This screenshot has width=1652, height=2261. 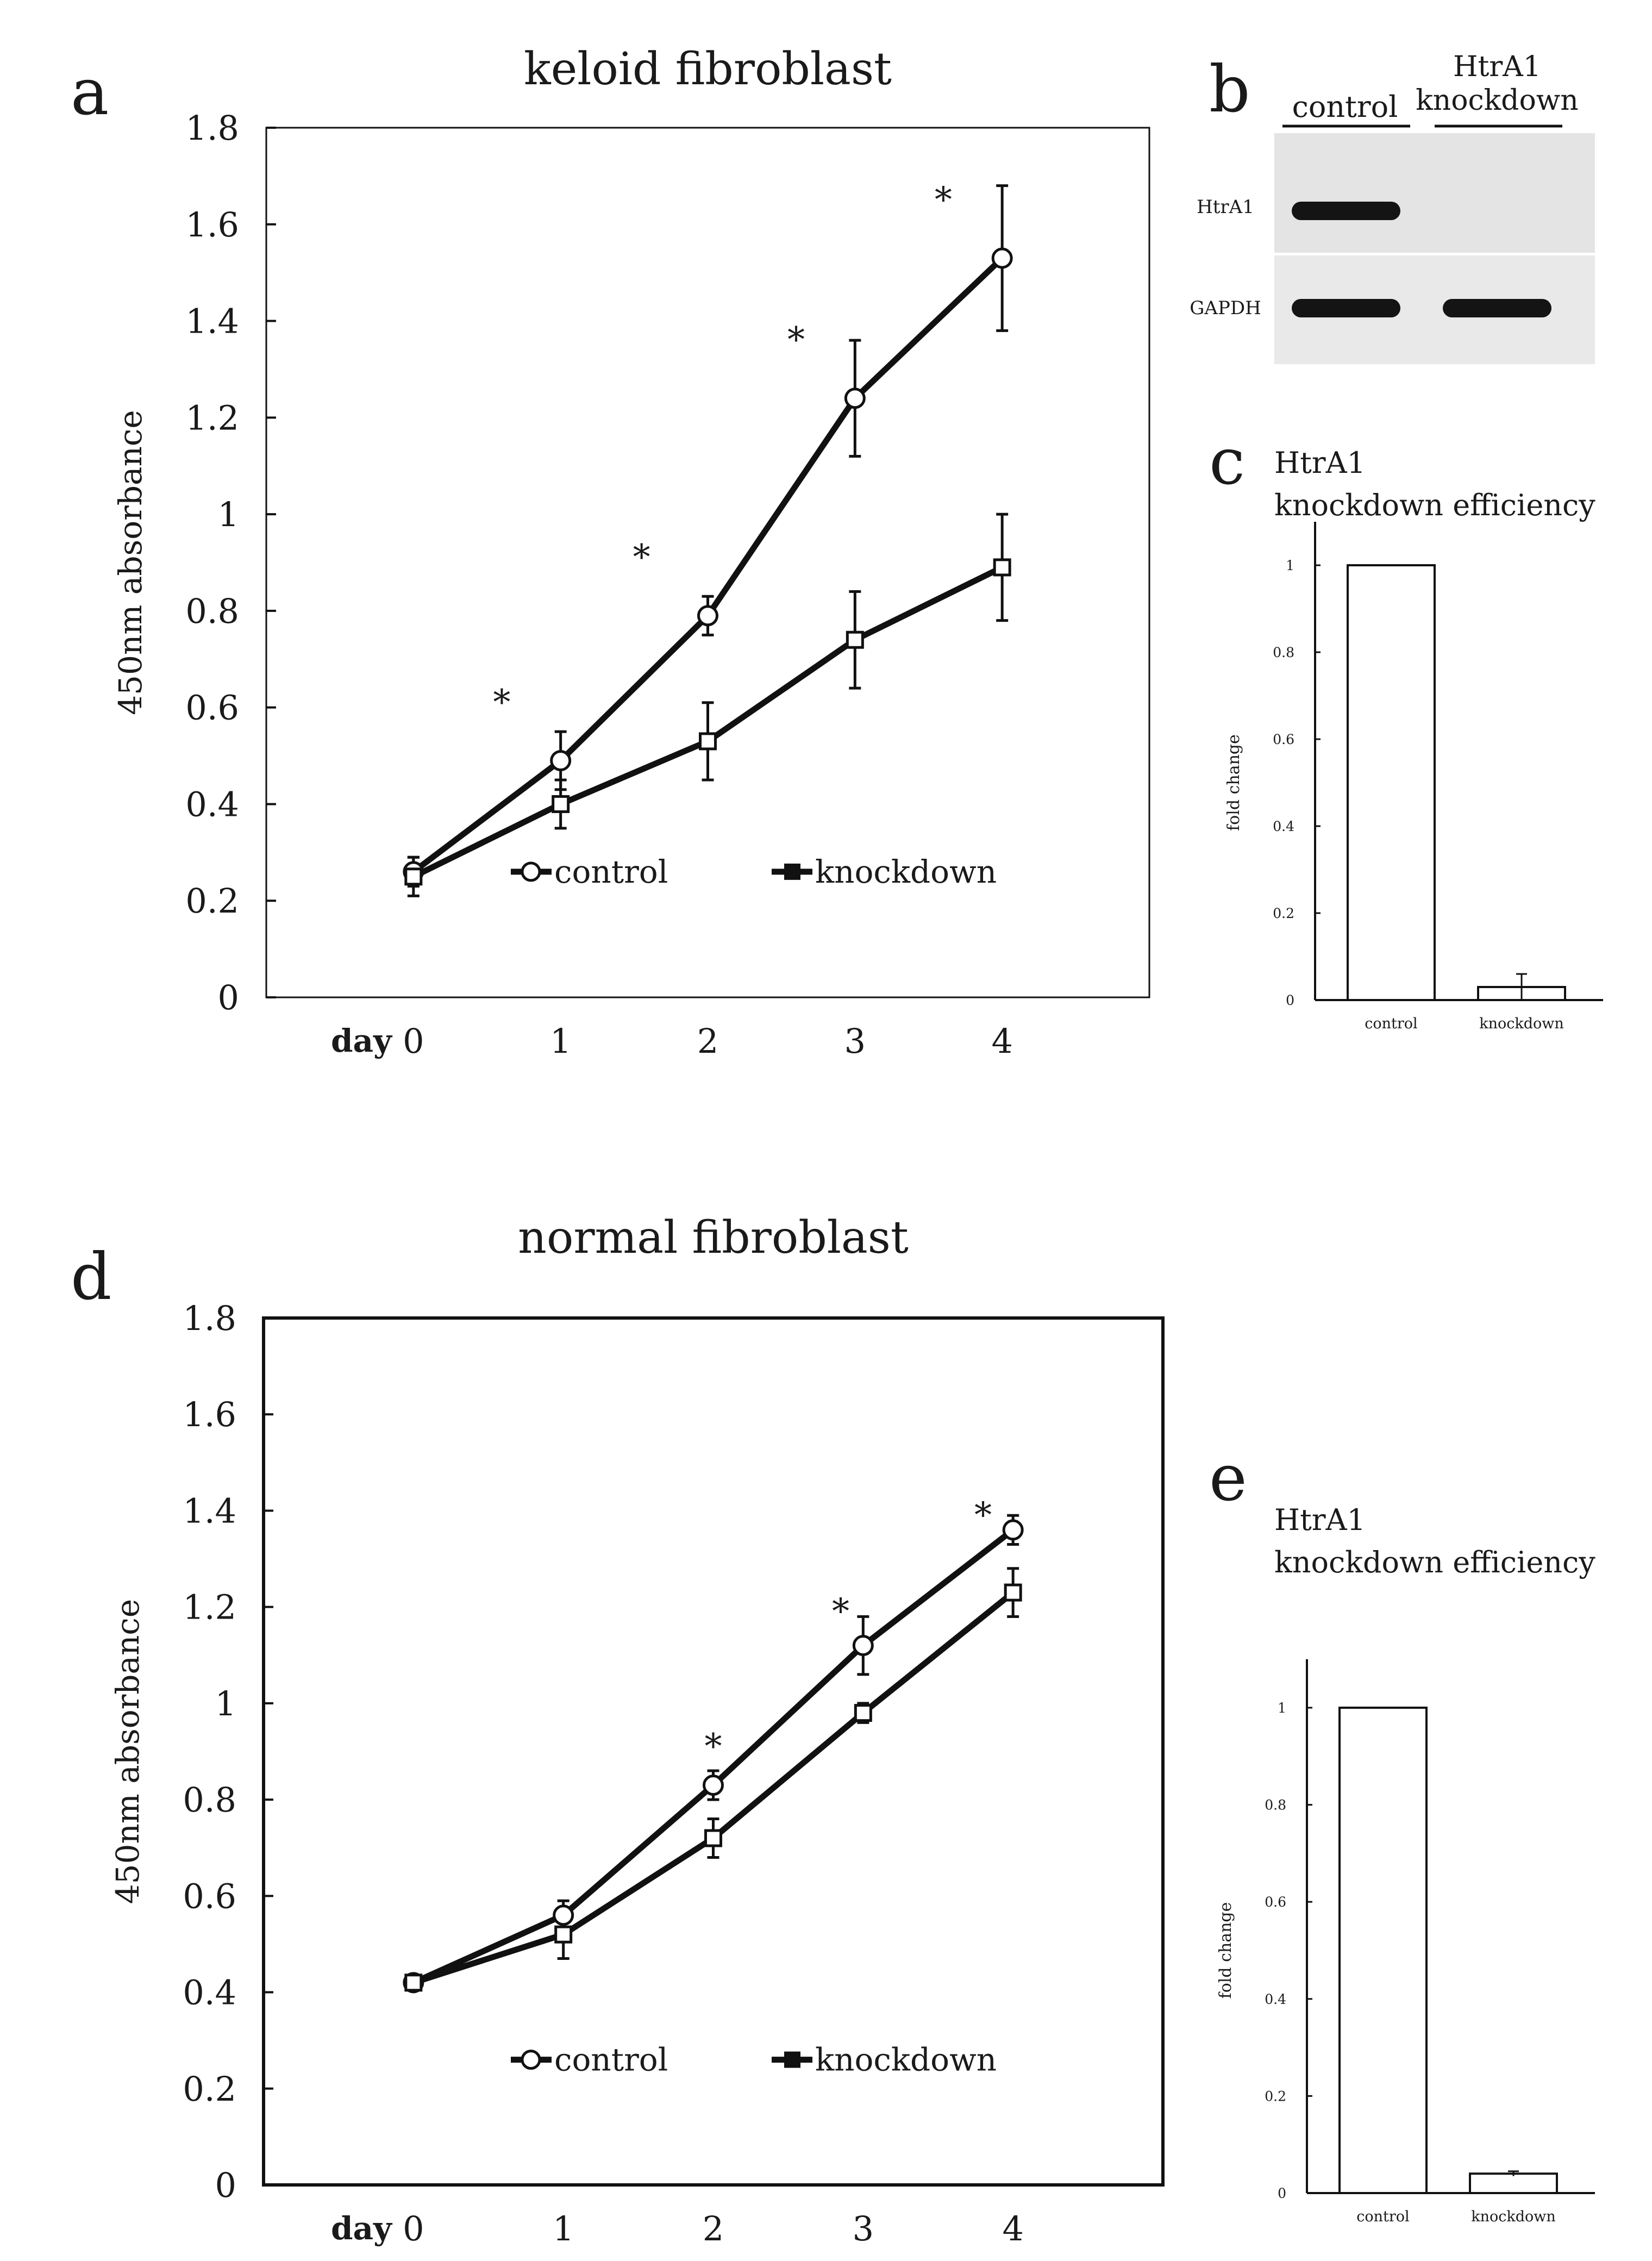 What do you see at coordinates (1225, 308) in the screenshot?
I see `row-label-gapdh: GAPDH` at bounding box center [1225, 308].